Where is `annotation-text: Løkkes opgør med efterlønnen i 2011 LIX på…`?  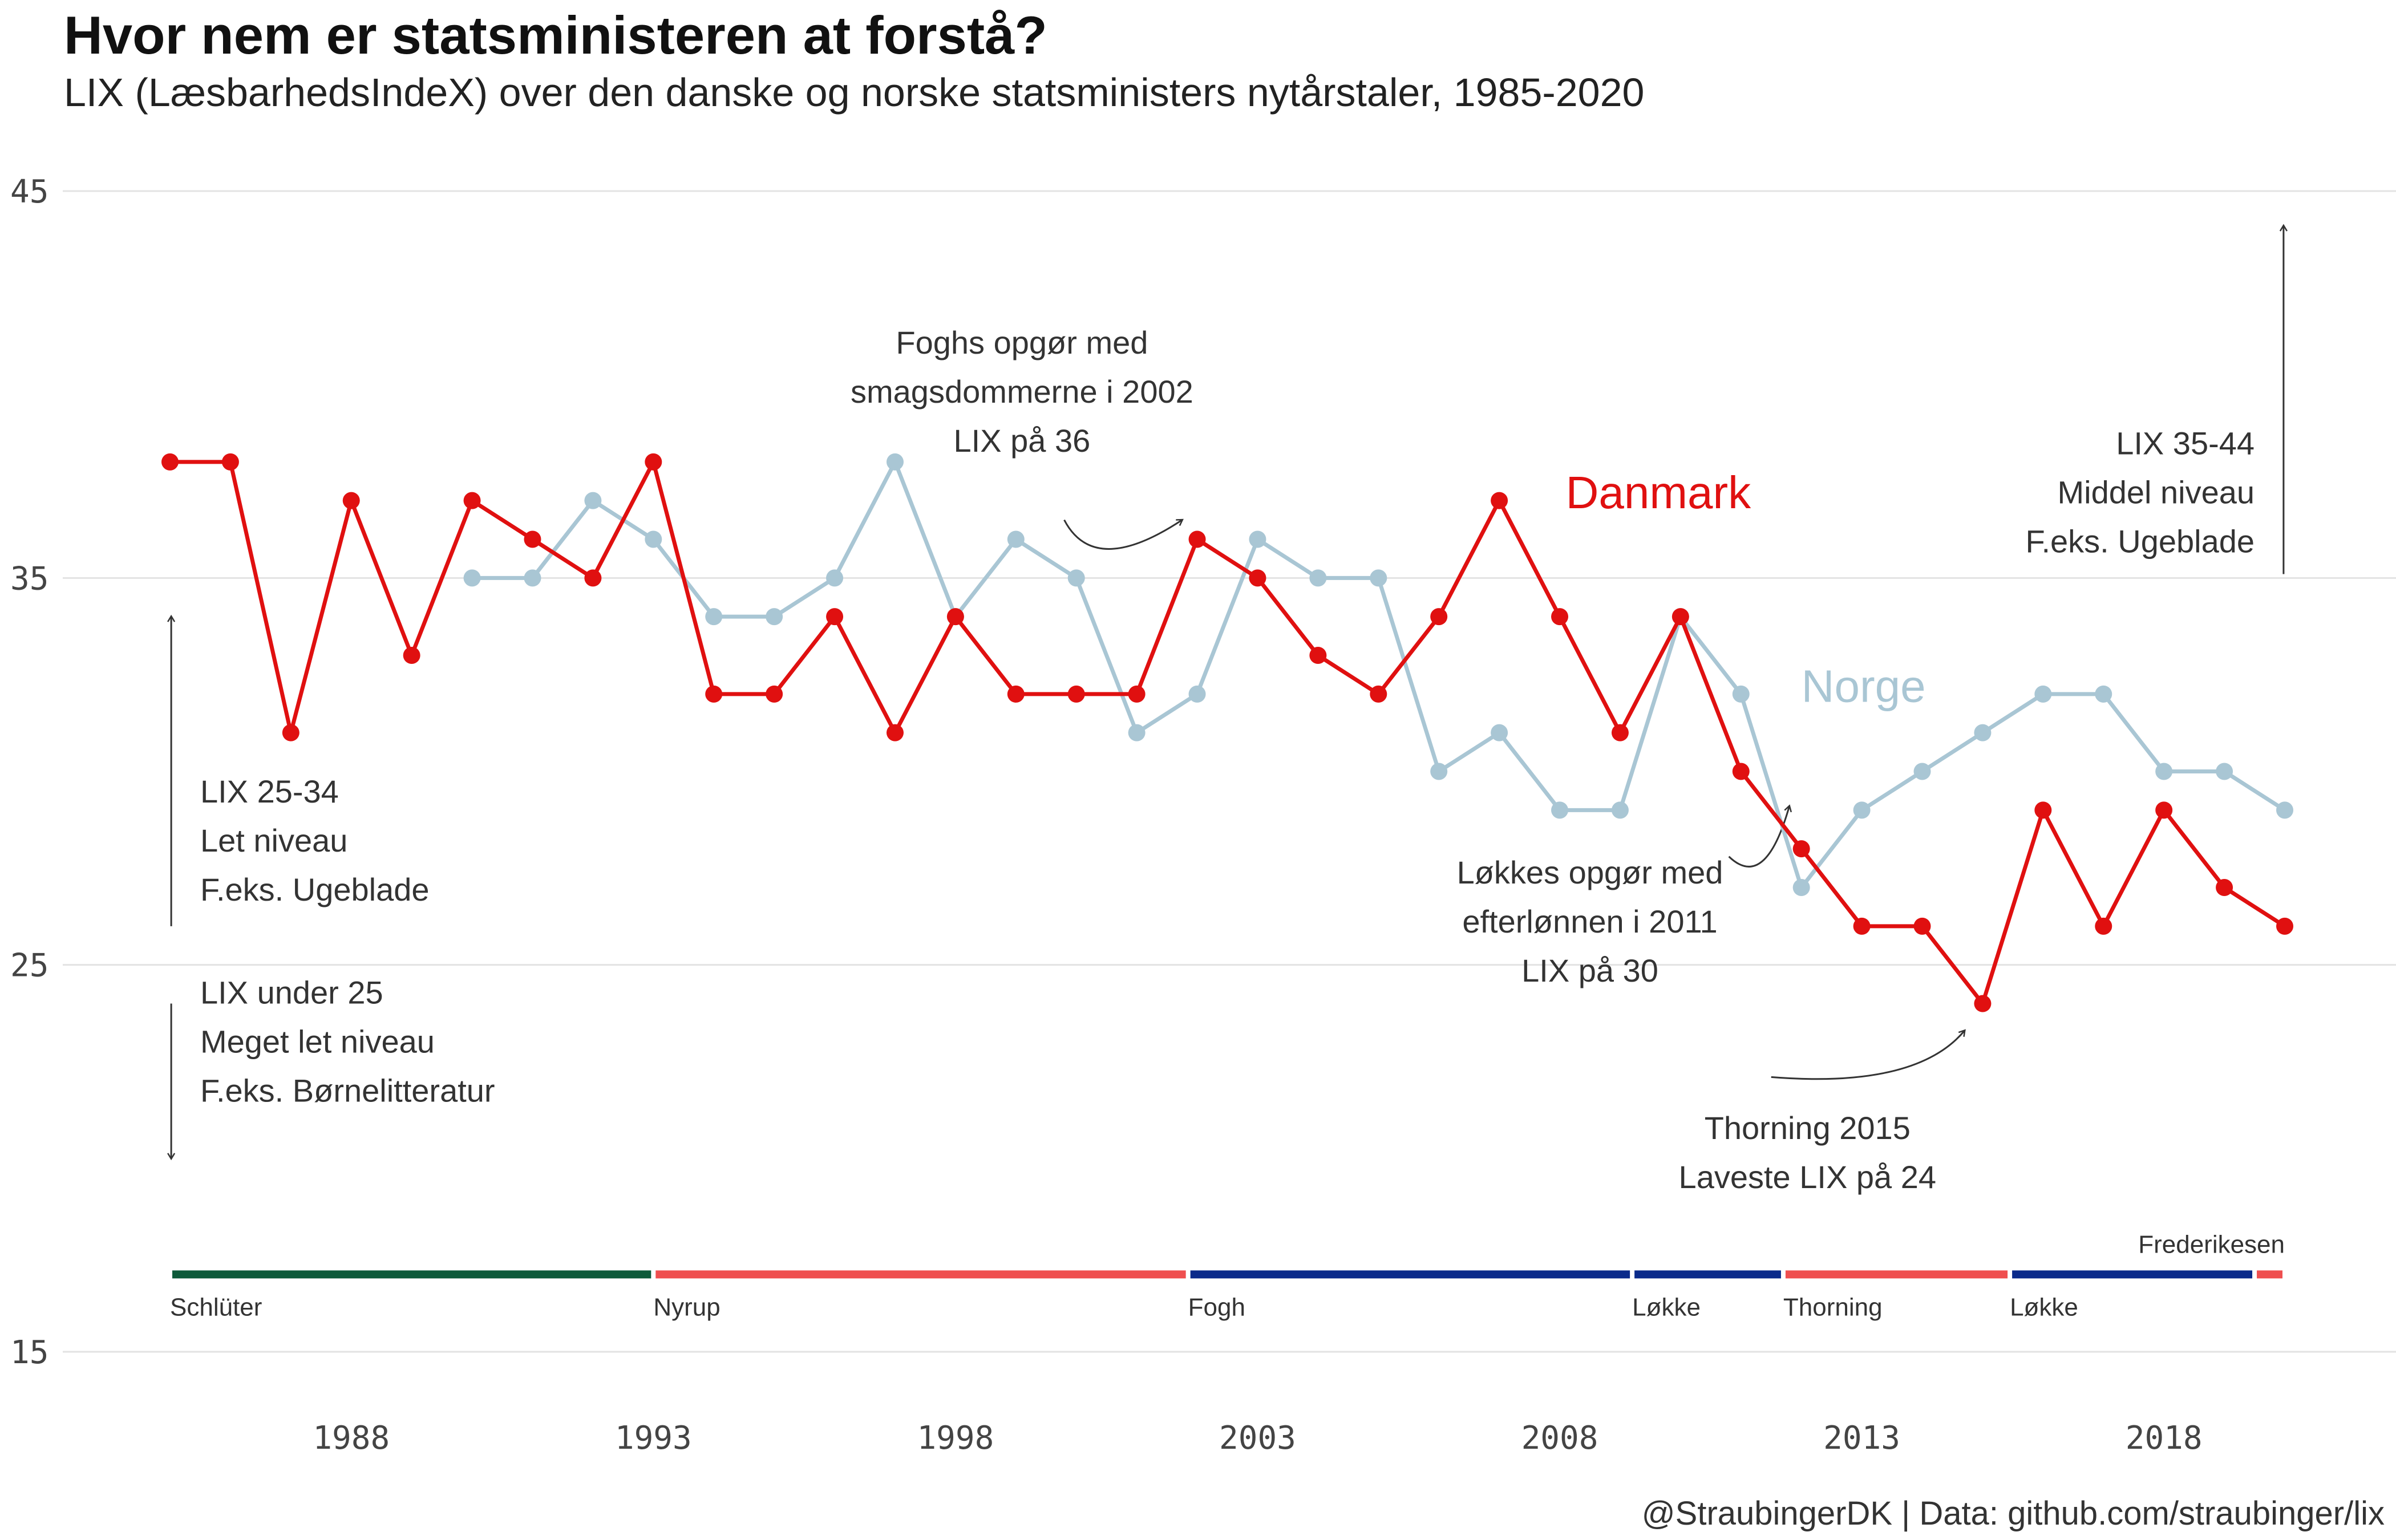
annotation-text: Løkkes opgør med efterlønnen i 2011 LIX på… is located at coordinates (1590, 921).